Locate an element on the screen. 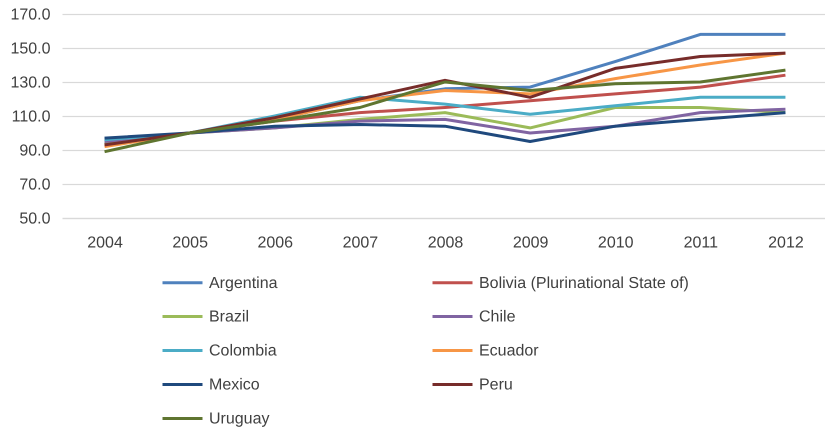  y-tick-label: 170.0 is located at coordinates (30, 15).